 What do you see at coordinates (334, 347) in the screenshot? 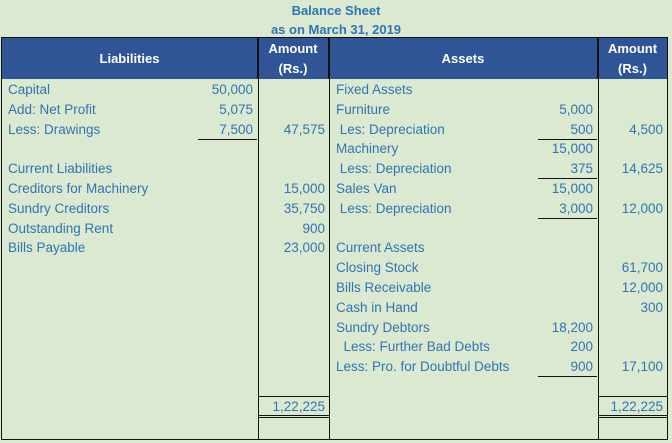
I see `table-row: Less: Further Bad Debts 200` at bounding box center [334, 347].